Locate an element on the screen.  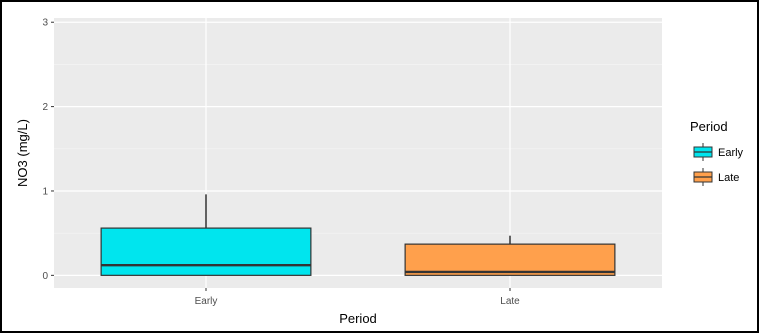
legend-item-late: Late is located at coordinates (716, 177).